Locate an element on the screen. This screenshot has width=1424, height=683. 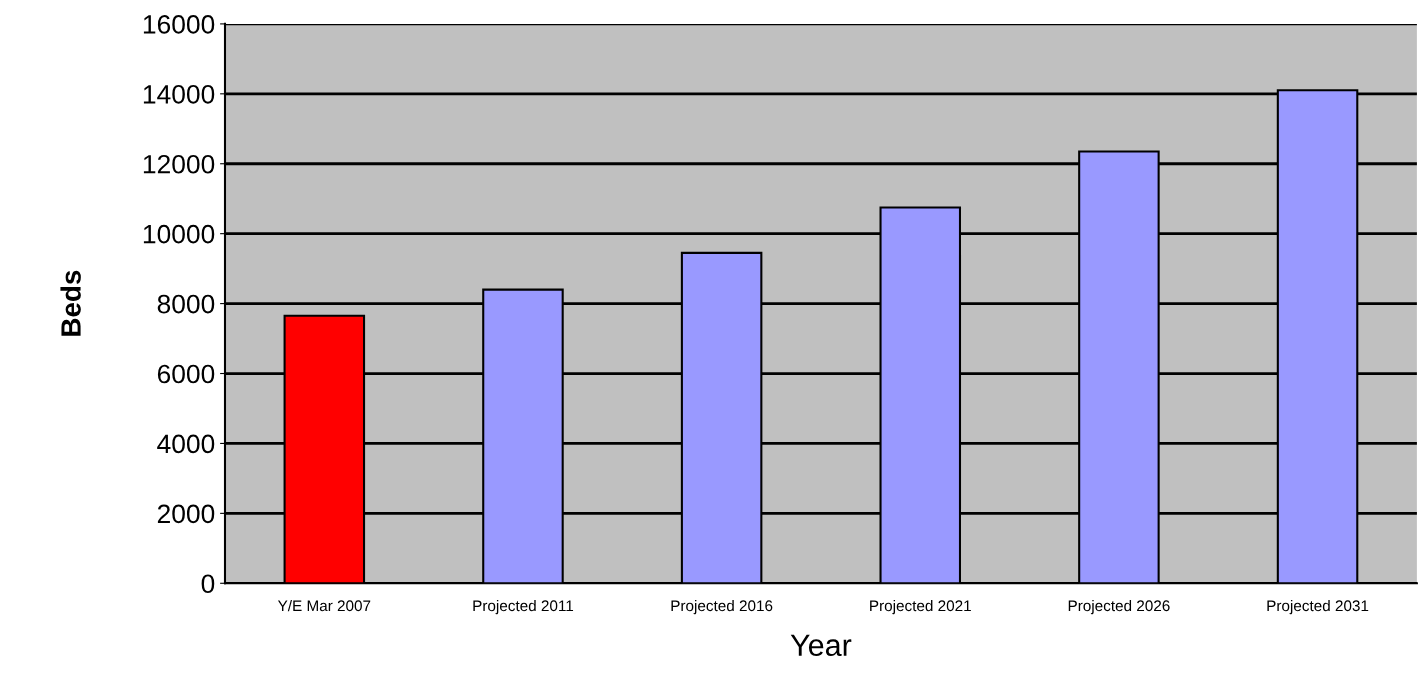
y-tick-label: 16000 is located at coordinates (179, 24).